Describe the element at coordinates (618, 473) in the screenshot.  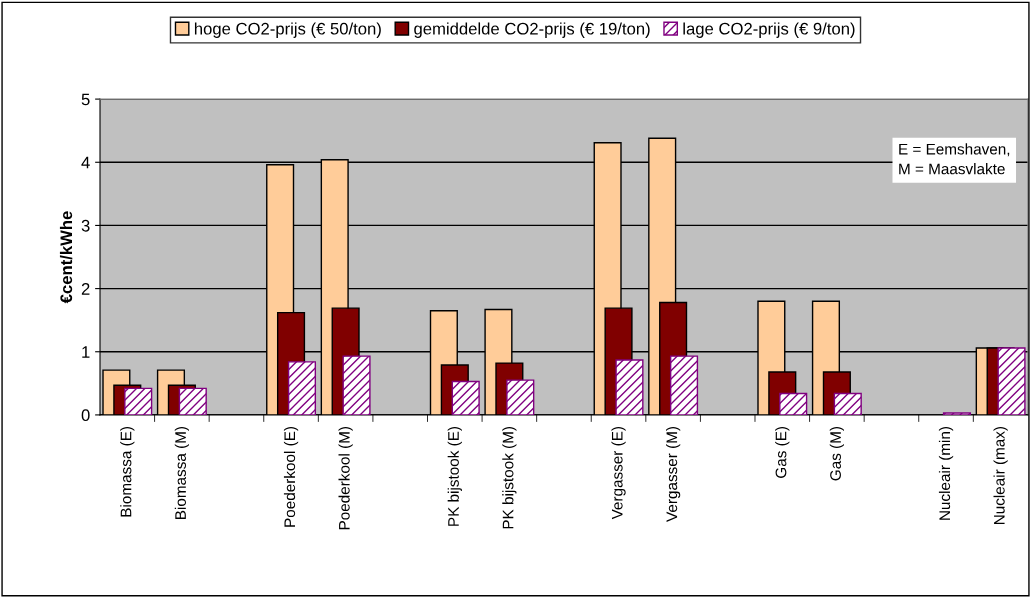
I see `x-tick-label: Vergasser (E)` at that location.